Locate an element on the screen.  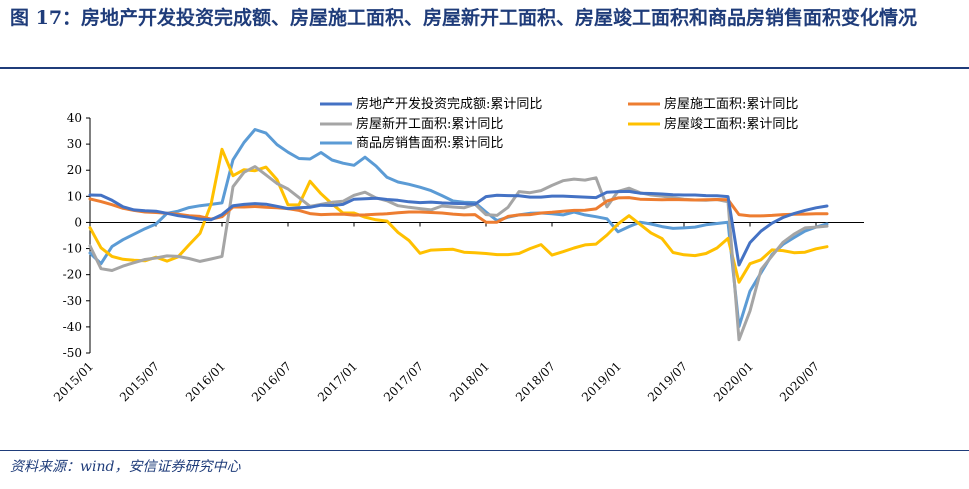
x-tick-label: 2015/07 is located at coordinates (139, 381).